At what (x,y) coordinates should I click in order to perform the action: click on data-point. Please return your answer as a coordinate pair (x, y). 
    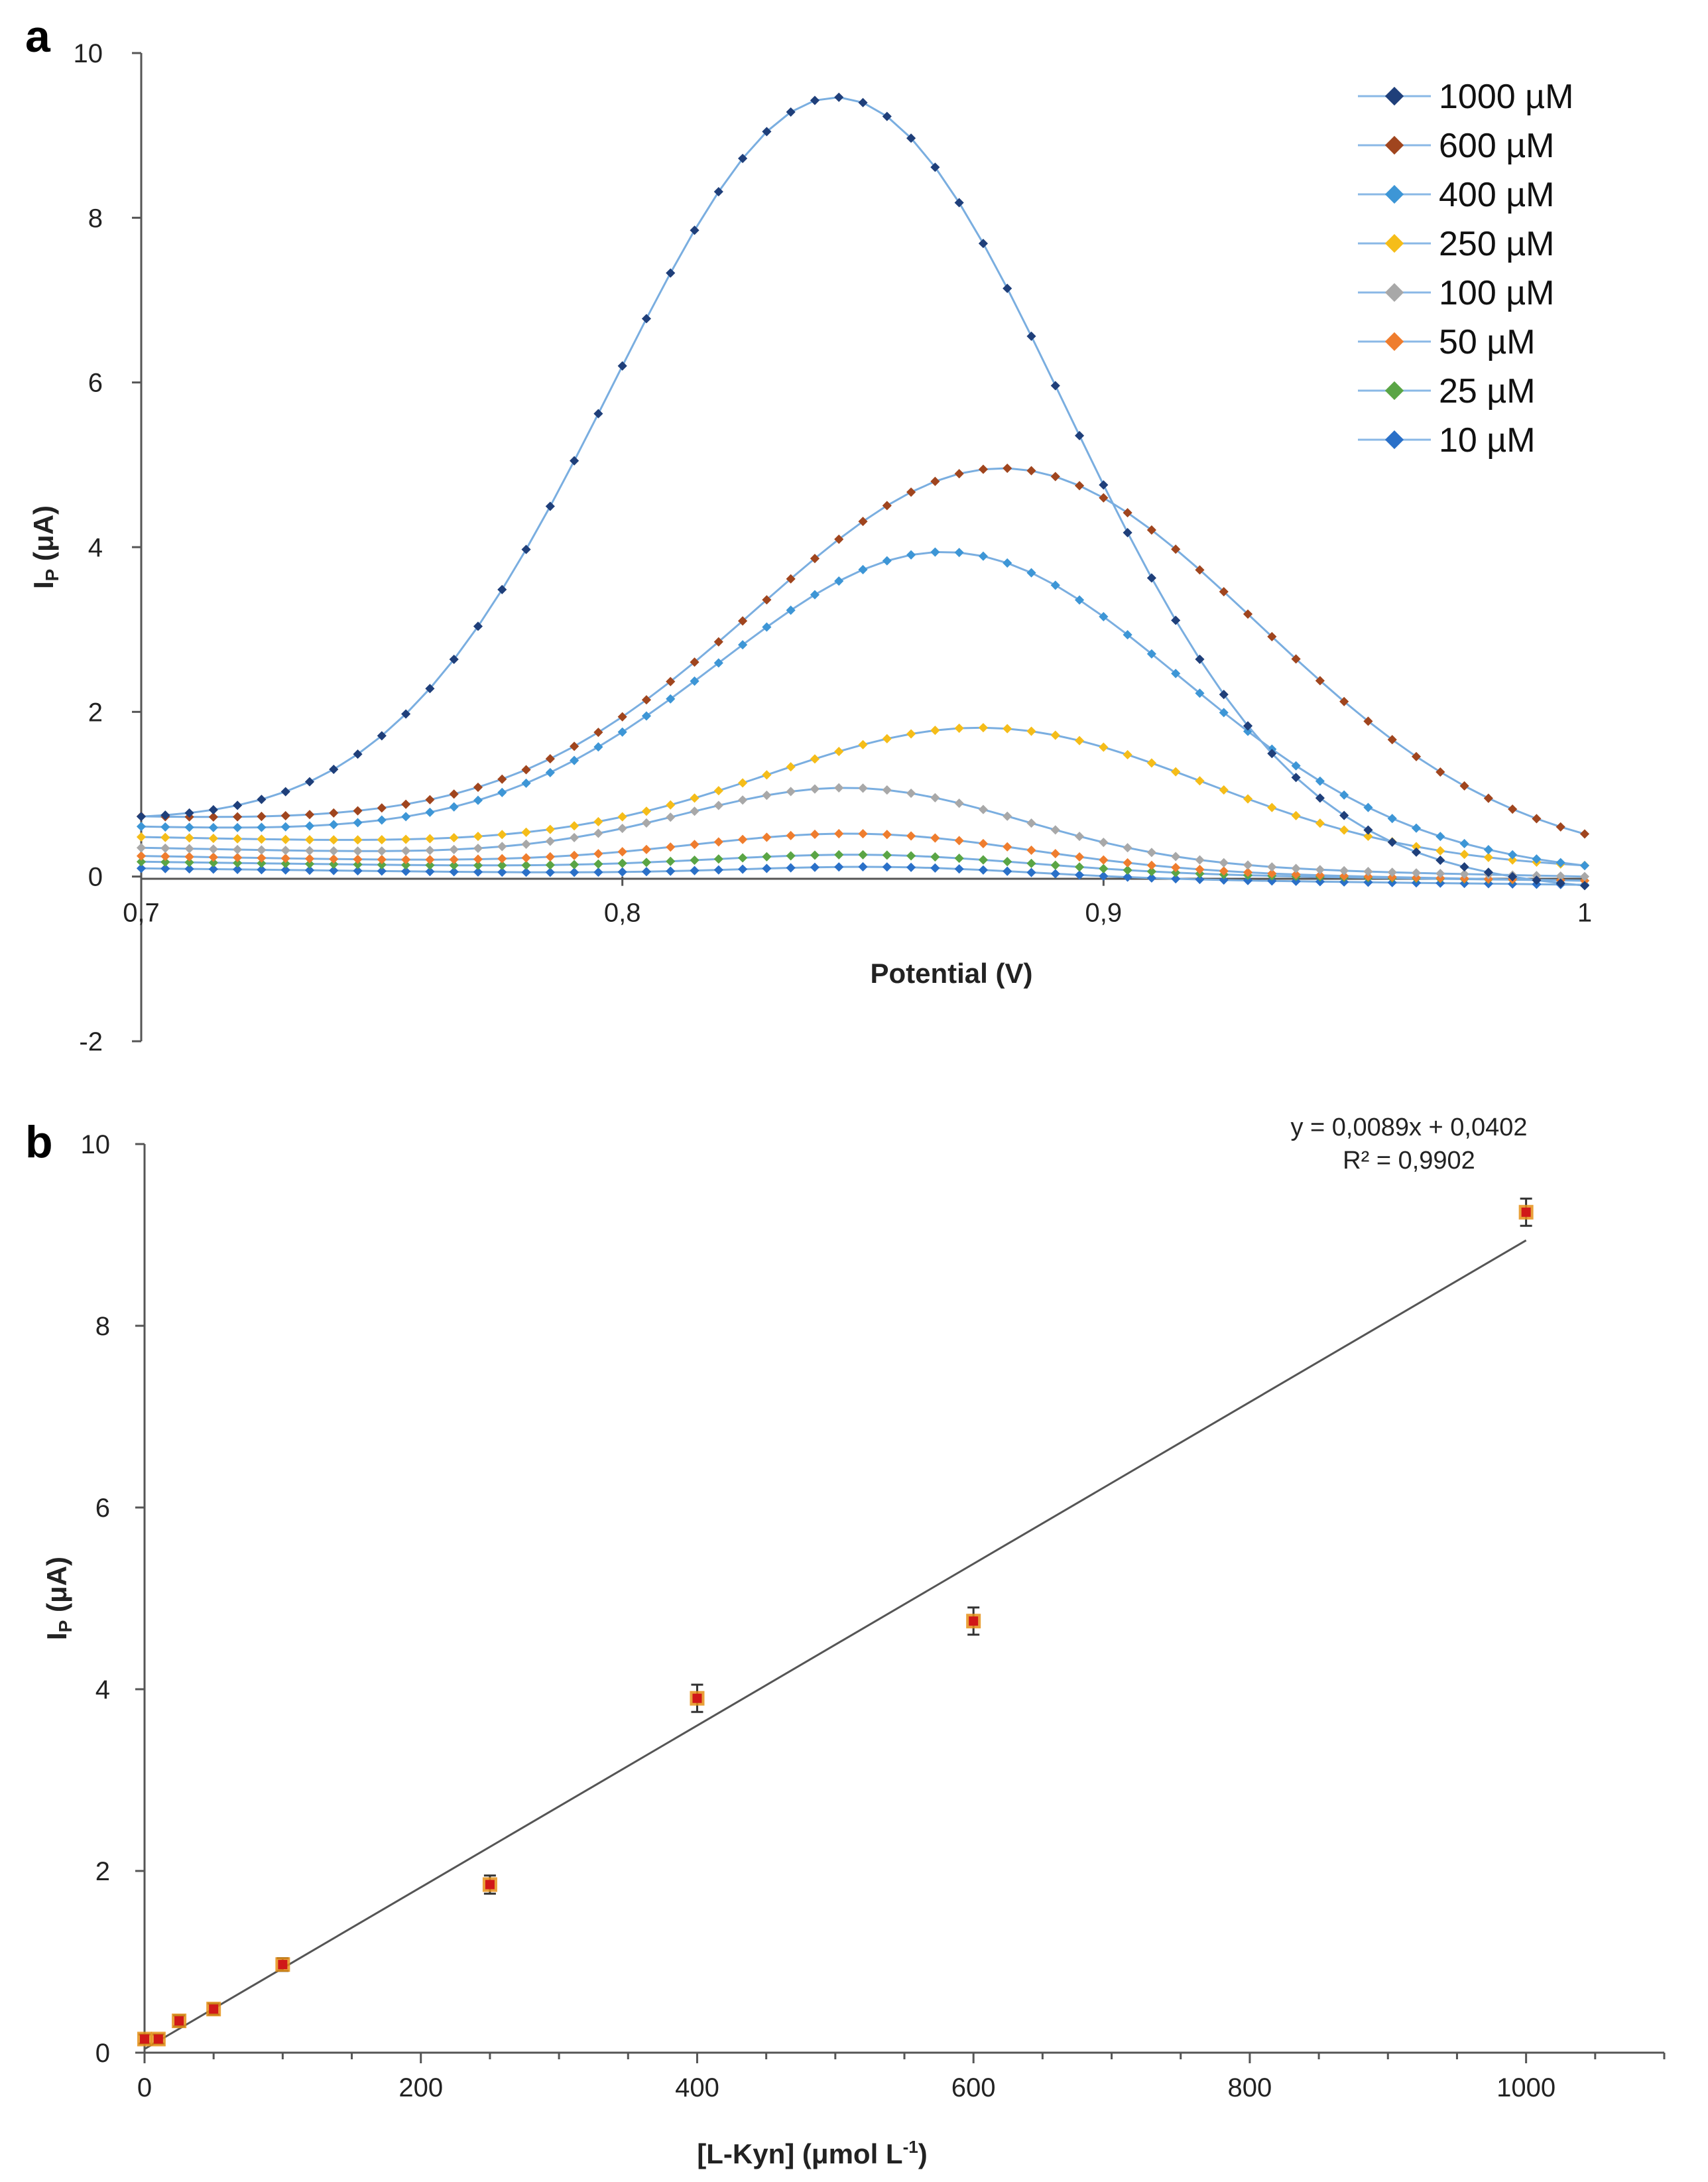
    Looking at the image, I should click on (144, 2039).